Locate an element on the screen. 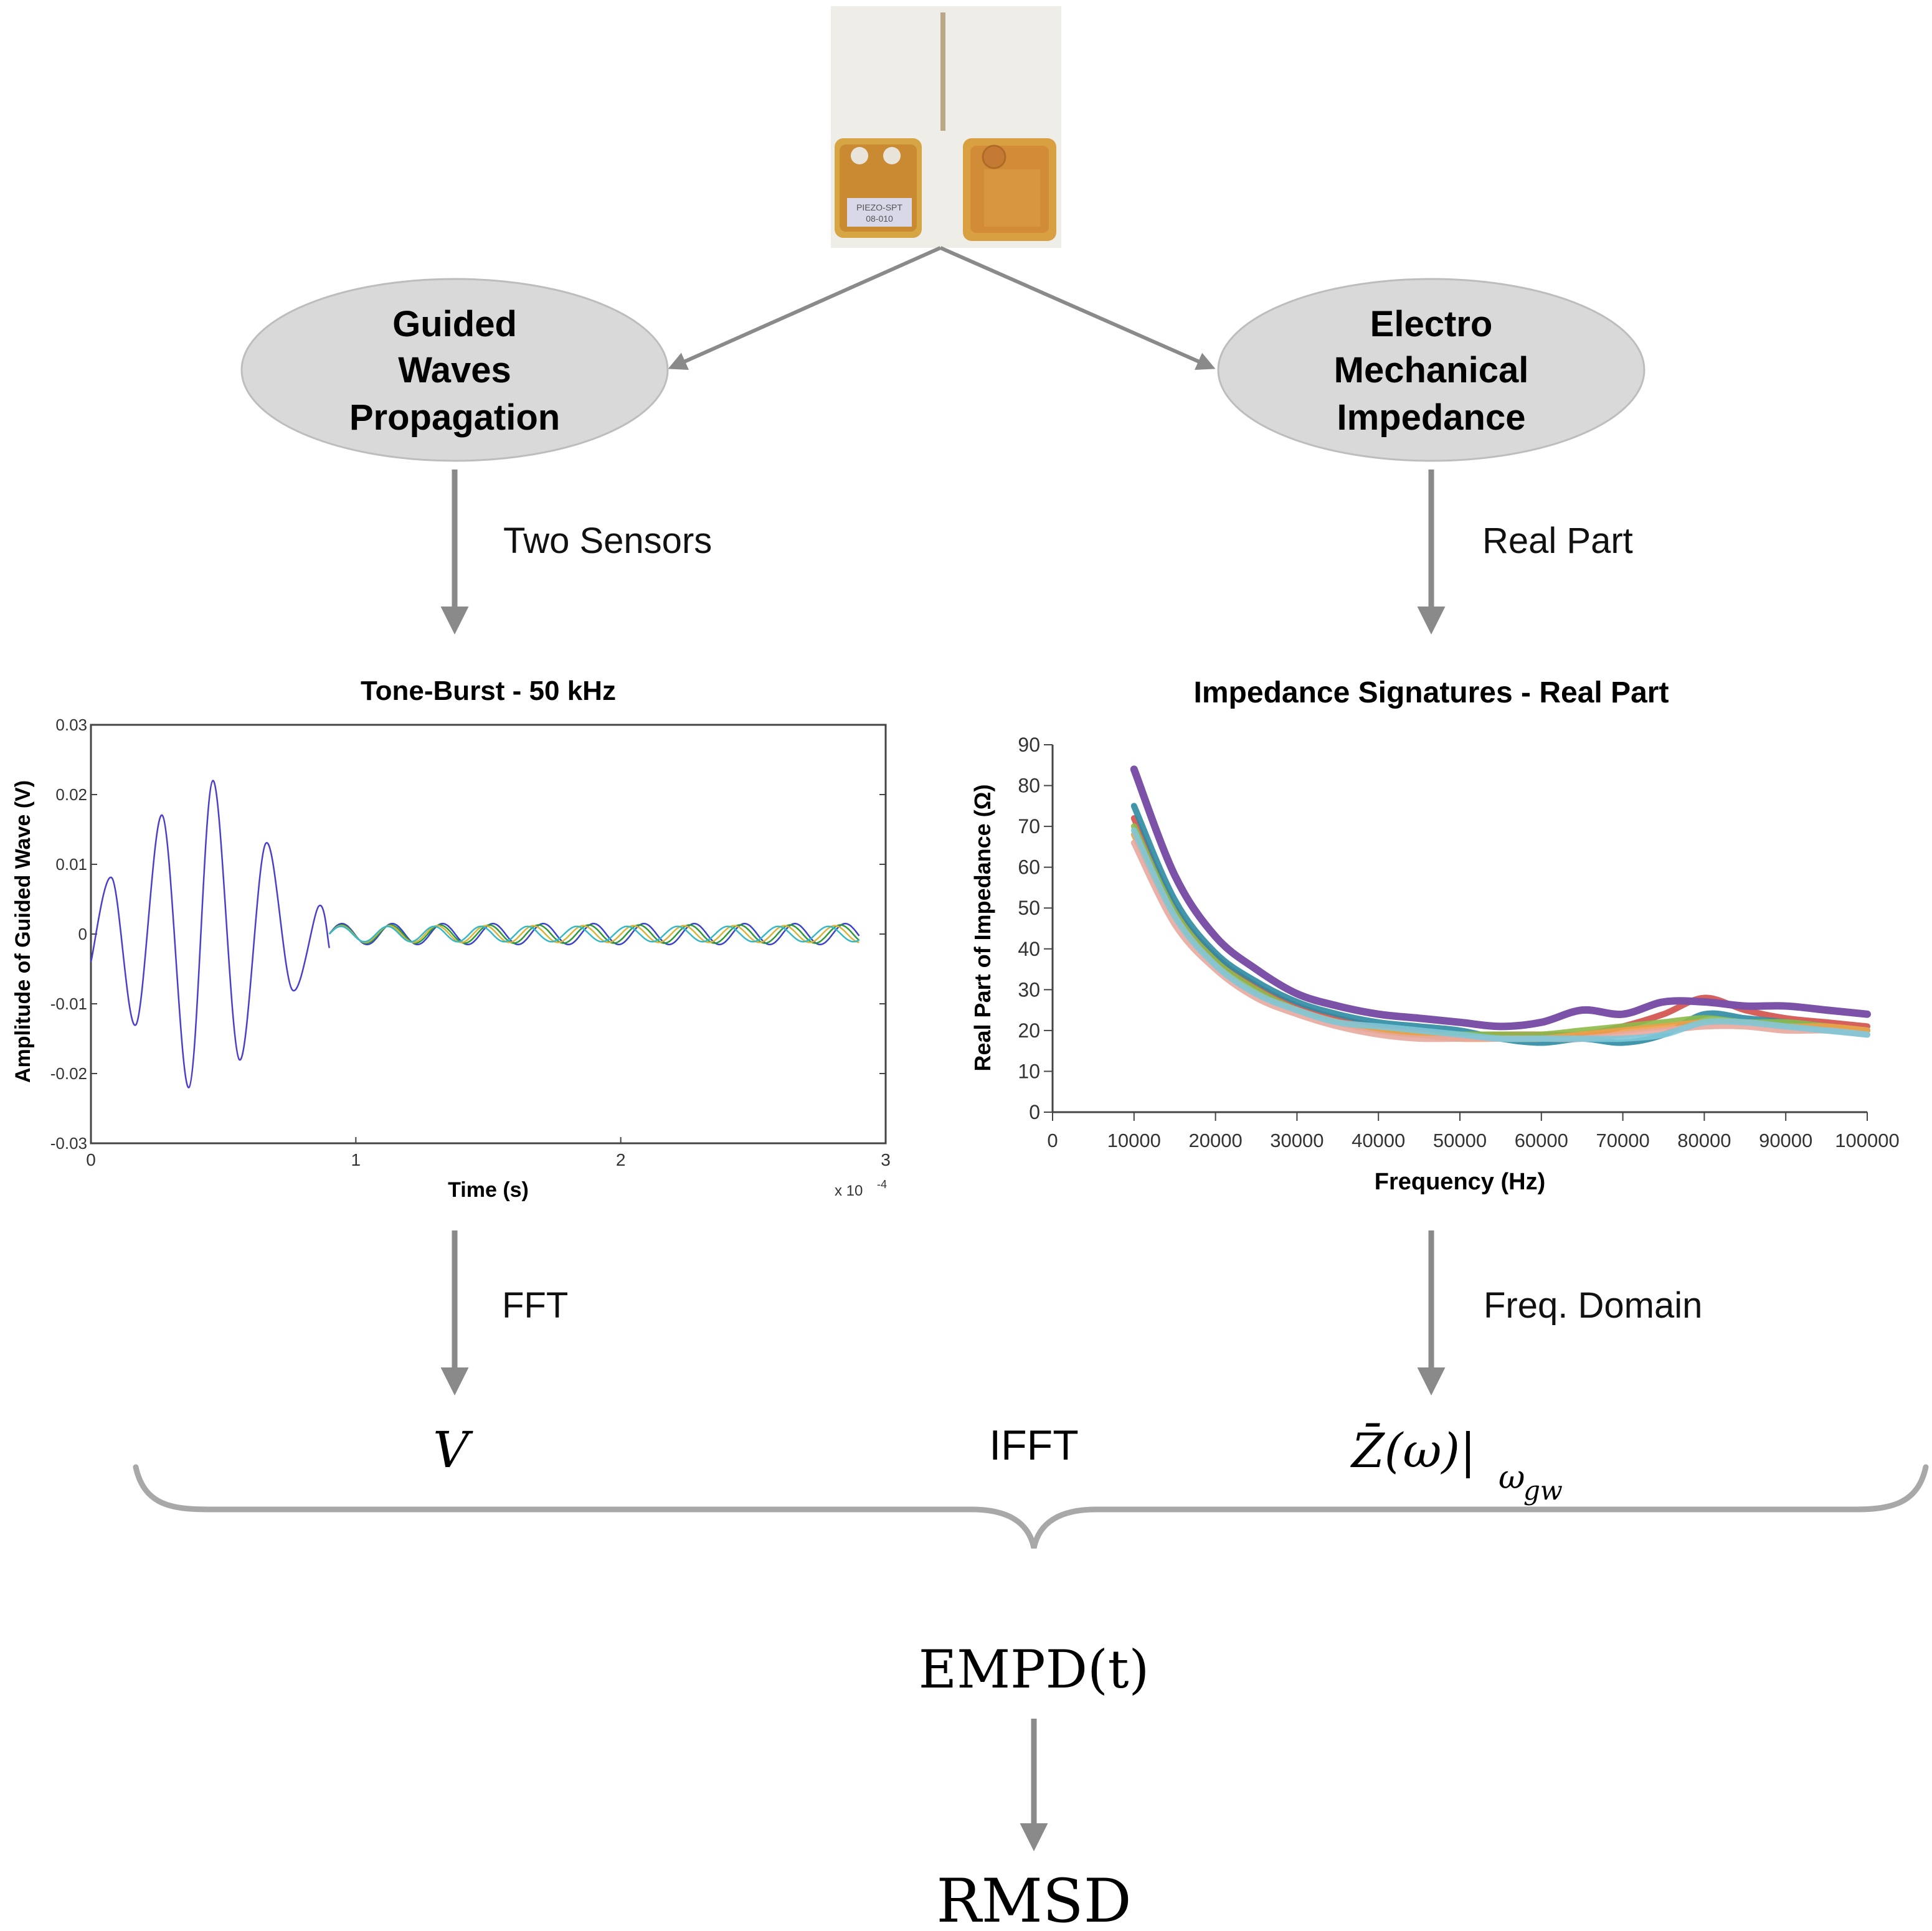 Image resolution: width=1932 pixels, height=1931 pixels. label-fft: FFT is located at coordinates (535, 1306).